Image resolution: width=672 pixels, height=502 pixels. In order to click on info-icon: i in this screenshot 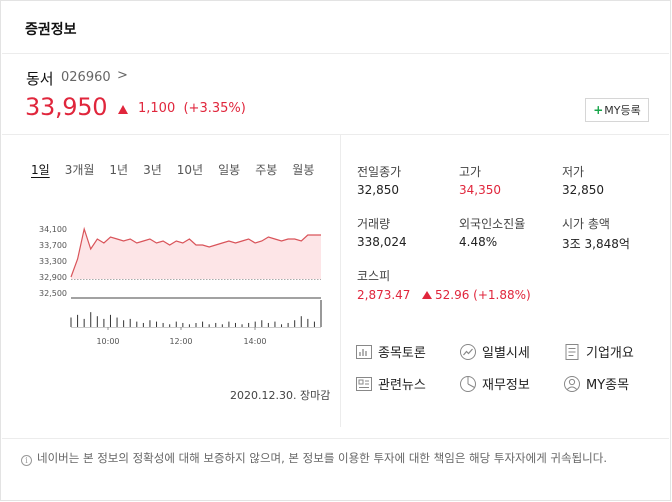, I will do `click(26, 460)`.